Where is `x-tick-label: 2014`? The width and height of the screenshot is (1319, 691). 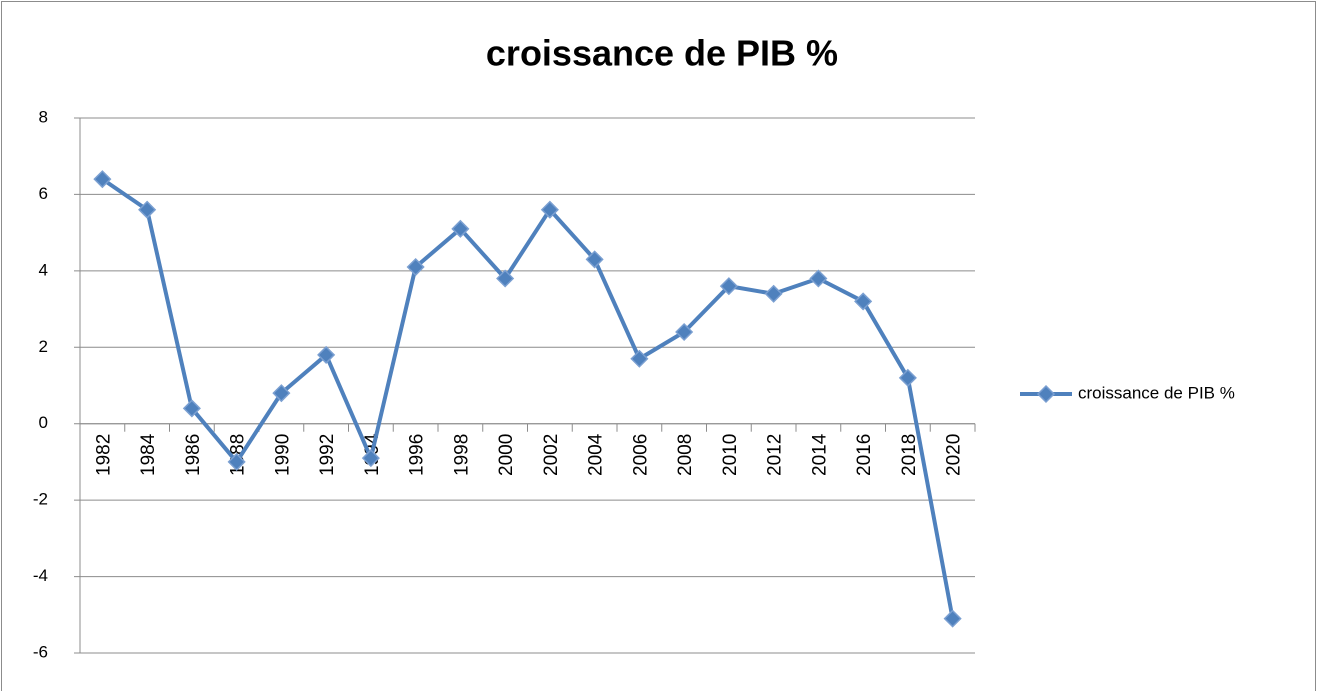 x-tick-label: 2014 is located at coordinates (819, 454).